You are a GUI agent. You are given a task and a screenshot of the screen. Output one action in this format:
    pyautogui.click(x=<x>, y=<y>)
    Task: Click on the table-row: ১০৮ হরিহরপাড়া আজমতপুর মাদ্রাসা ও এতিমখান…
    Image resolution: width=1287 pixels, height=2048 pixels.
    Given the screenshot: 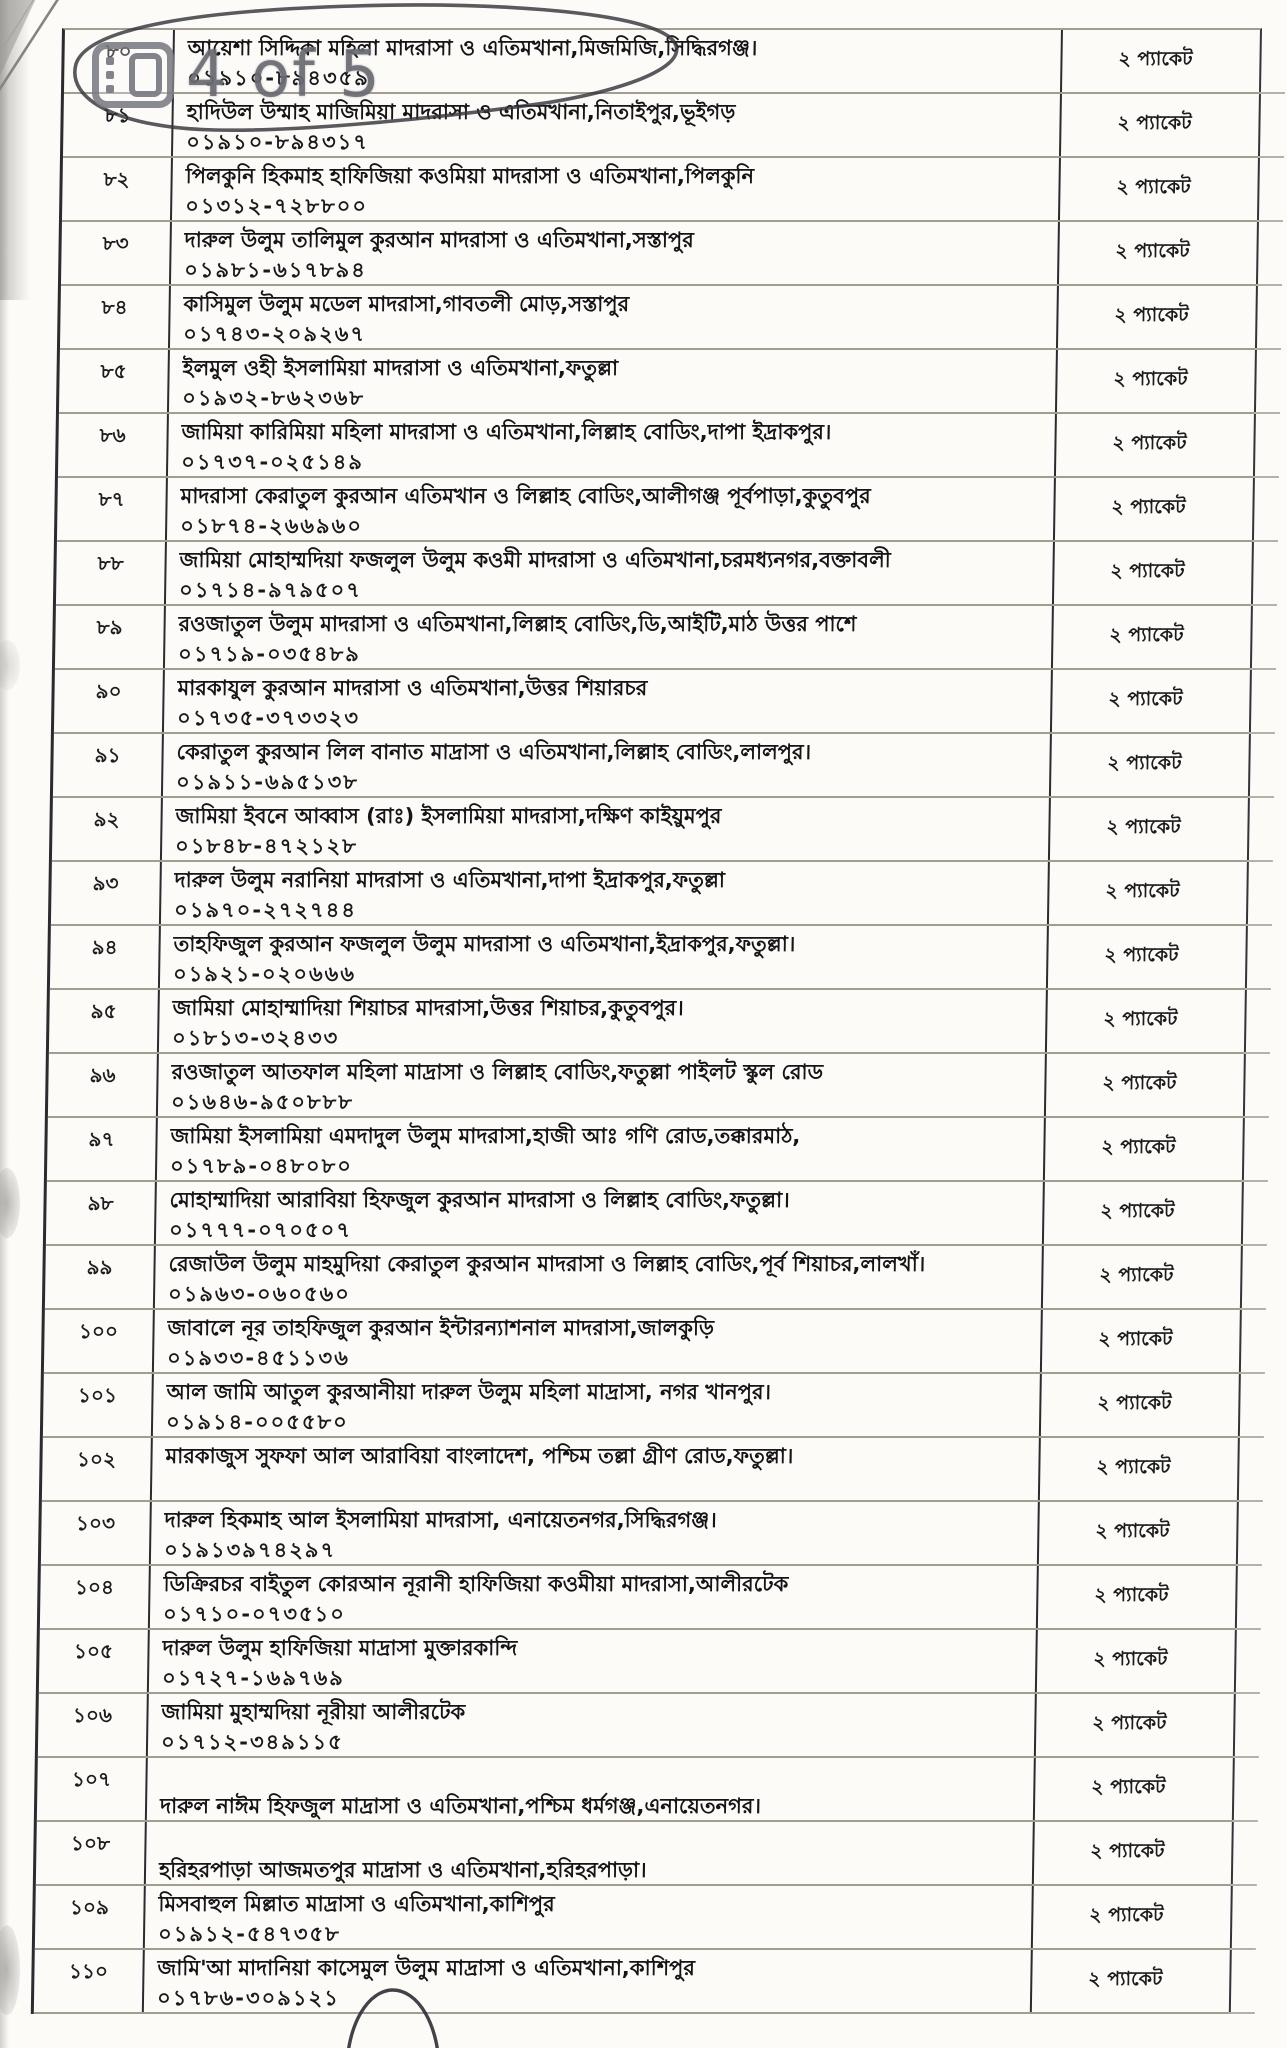 What is the action you would take?
    pyautogui.click(x=636, y=1854)
    